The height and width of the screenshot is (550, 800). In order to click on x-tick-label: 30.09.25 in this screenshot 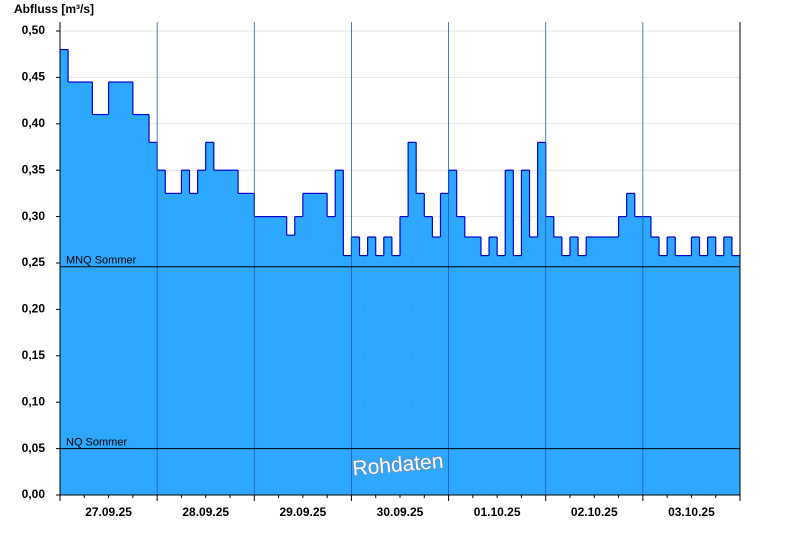, I will do `click(400, 512)`.